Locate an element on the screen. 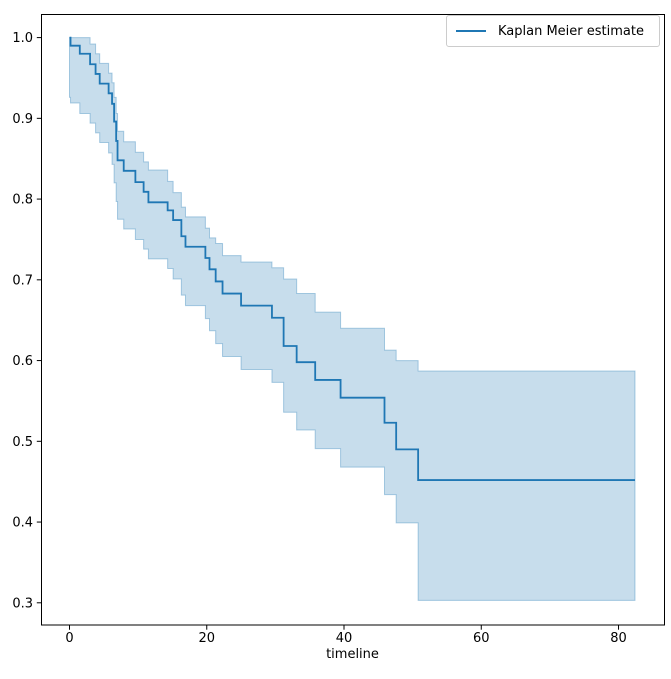 The width and height of the screenshot is (671, 679). legend-label: Kaplan Meier estimate is located at coordinates (571, 31).